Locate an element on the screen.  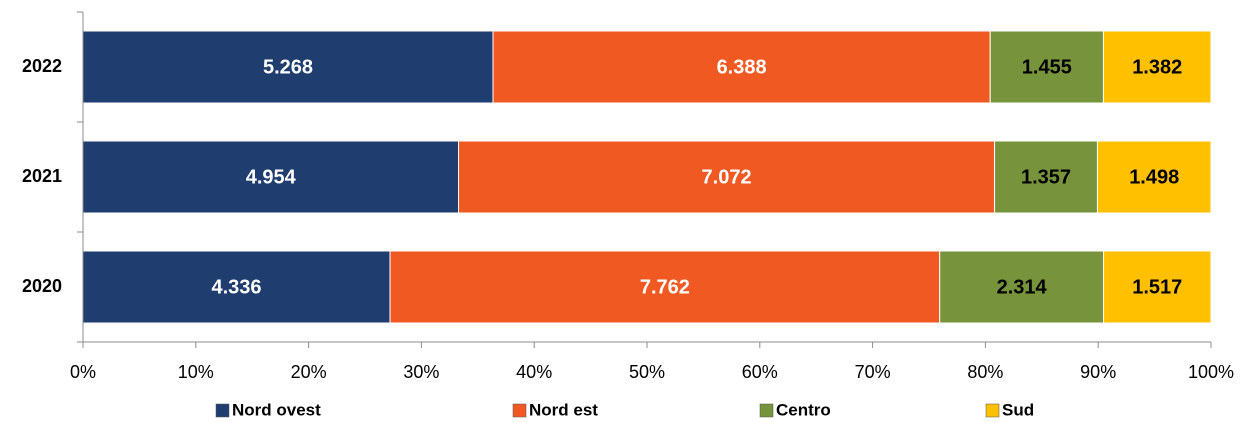
data-label: 1.357 is located at coordinates (1046, 177).